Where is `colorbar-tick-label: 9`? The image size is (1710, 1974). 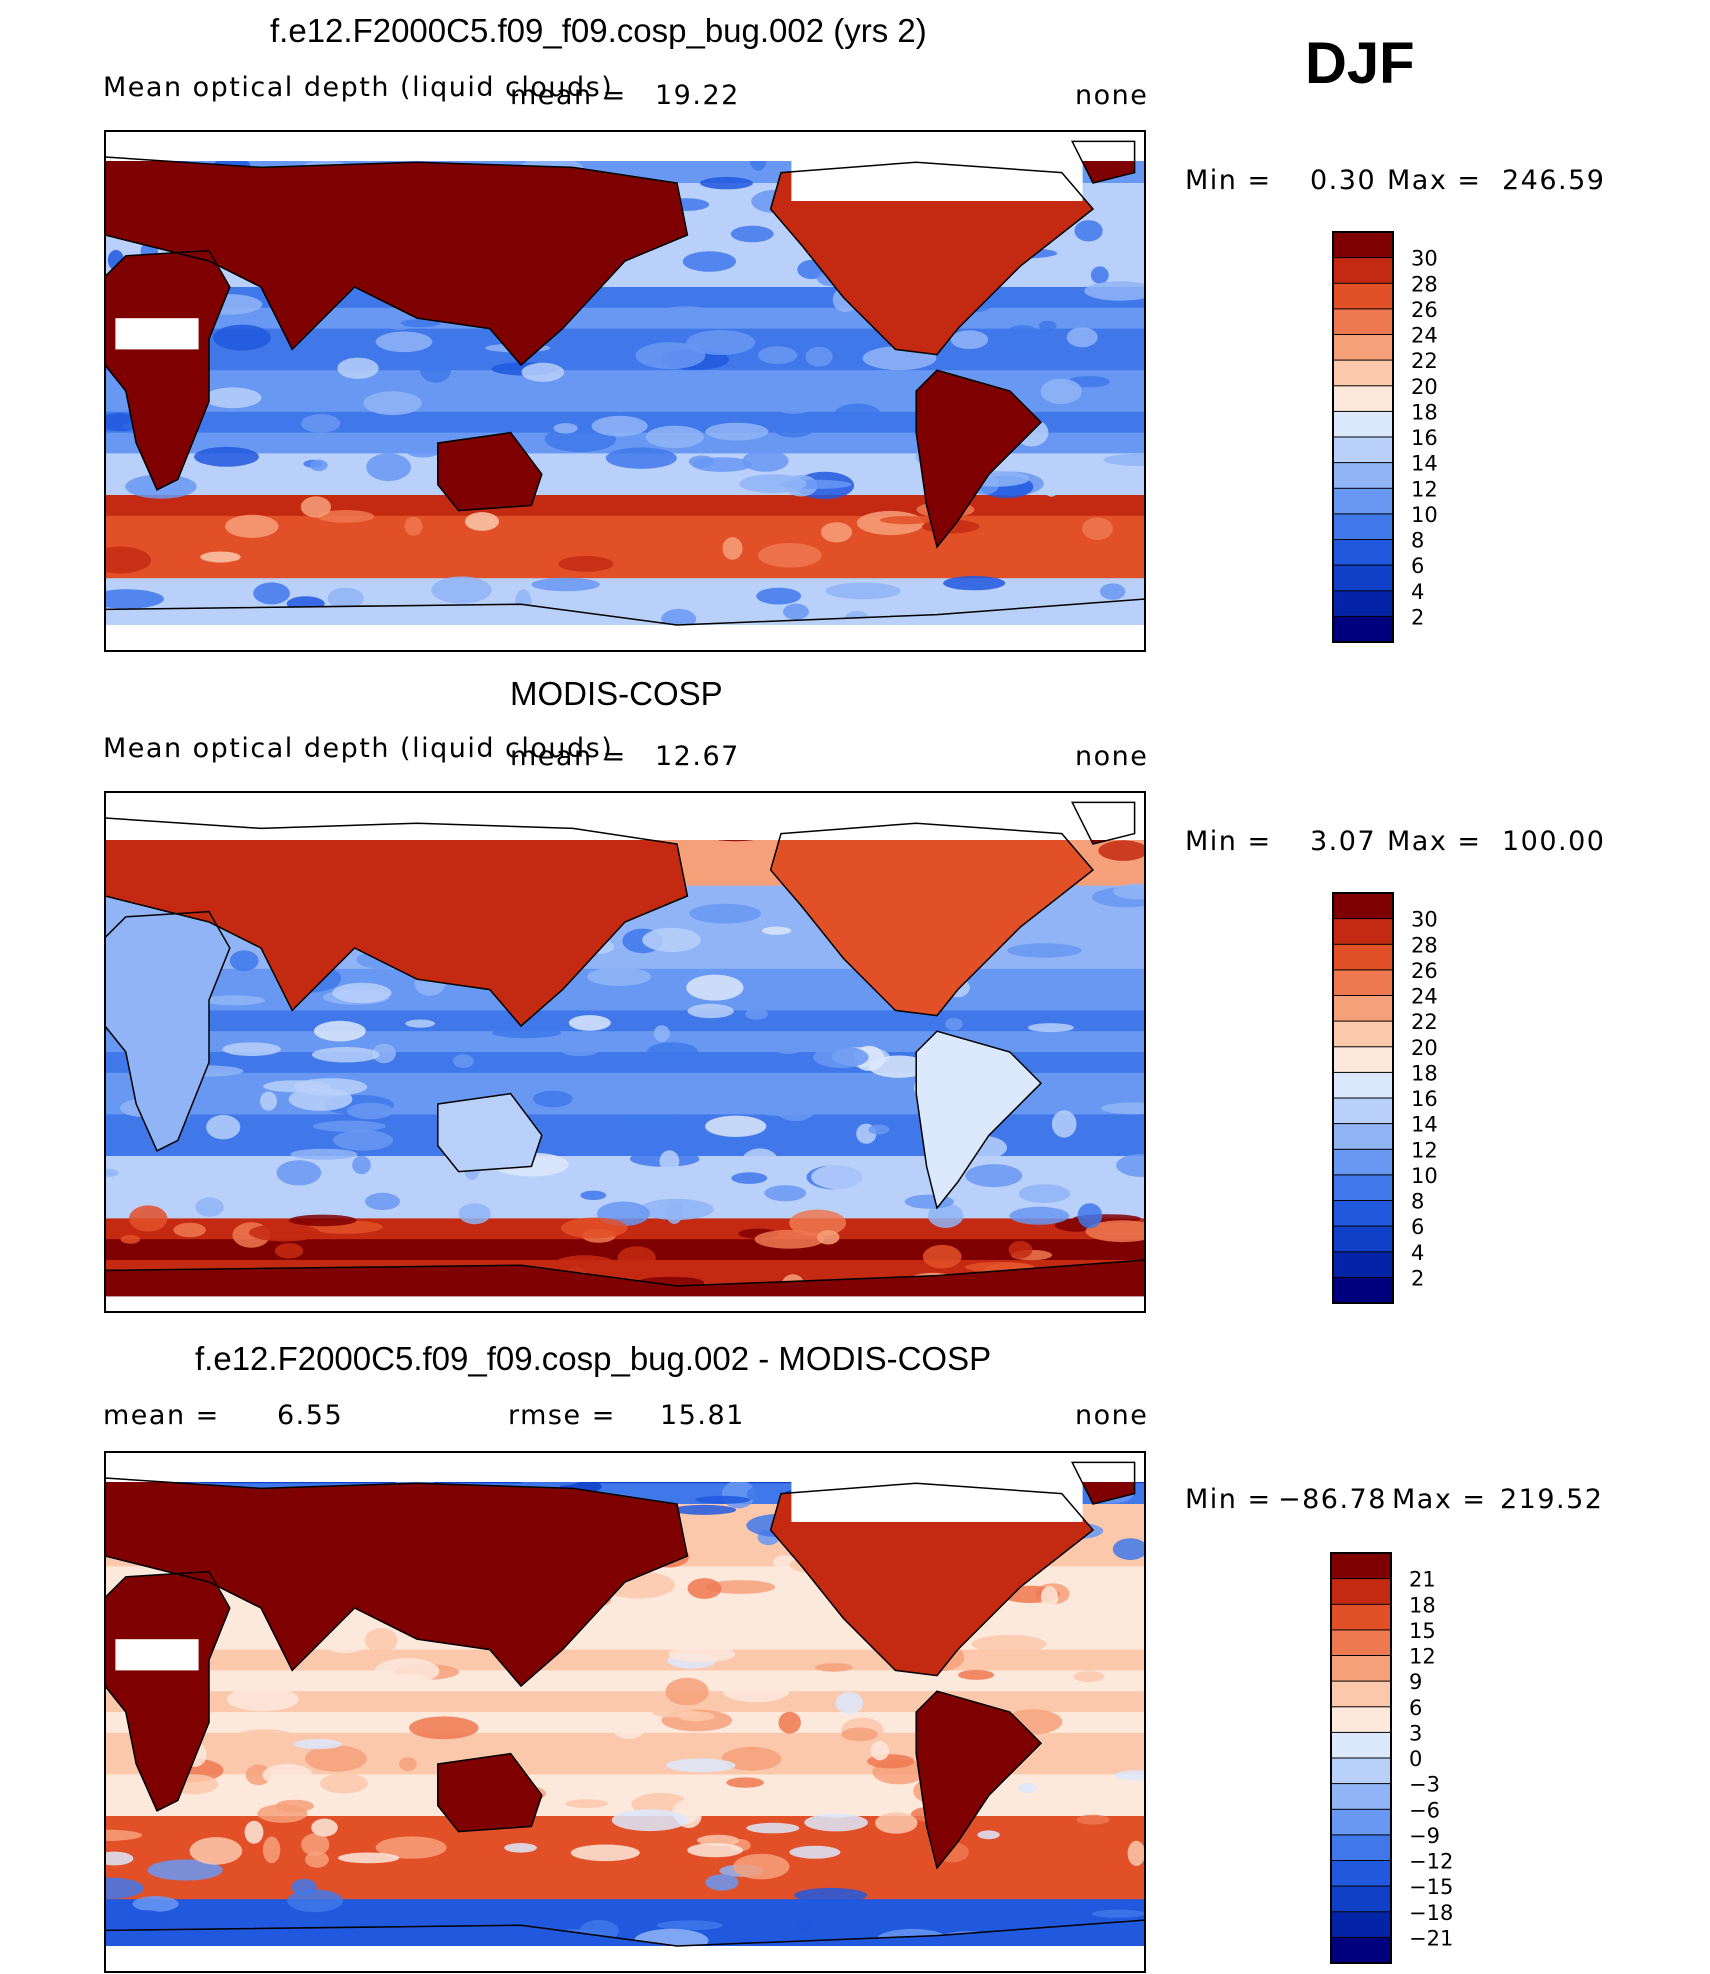
colorbar-tick-label: 9 is located at coordinates (1415, 1682).